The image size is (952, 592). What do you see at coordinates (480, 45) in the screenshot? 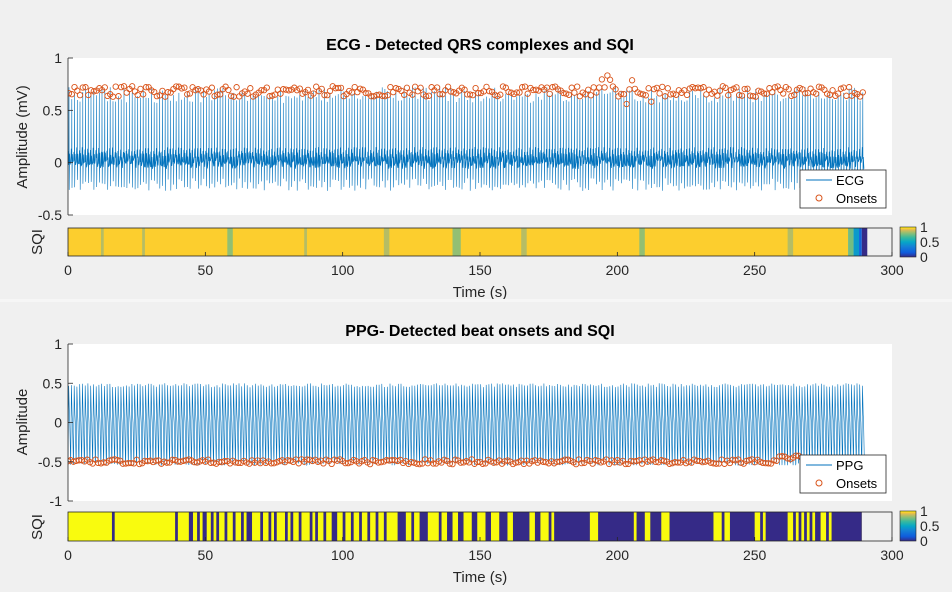
I see `ecg-title: ECG - Detected QRS complexes and SQI` at bounding box center [480, 45].